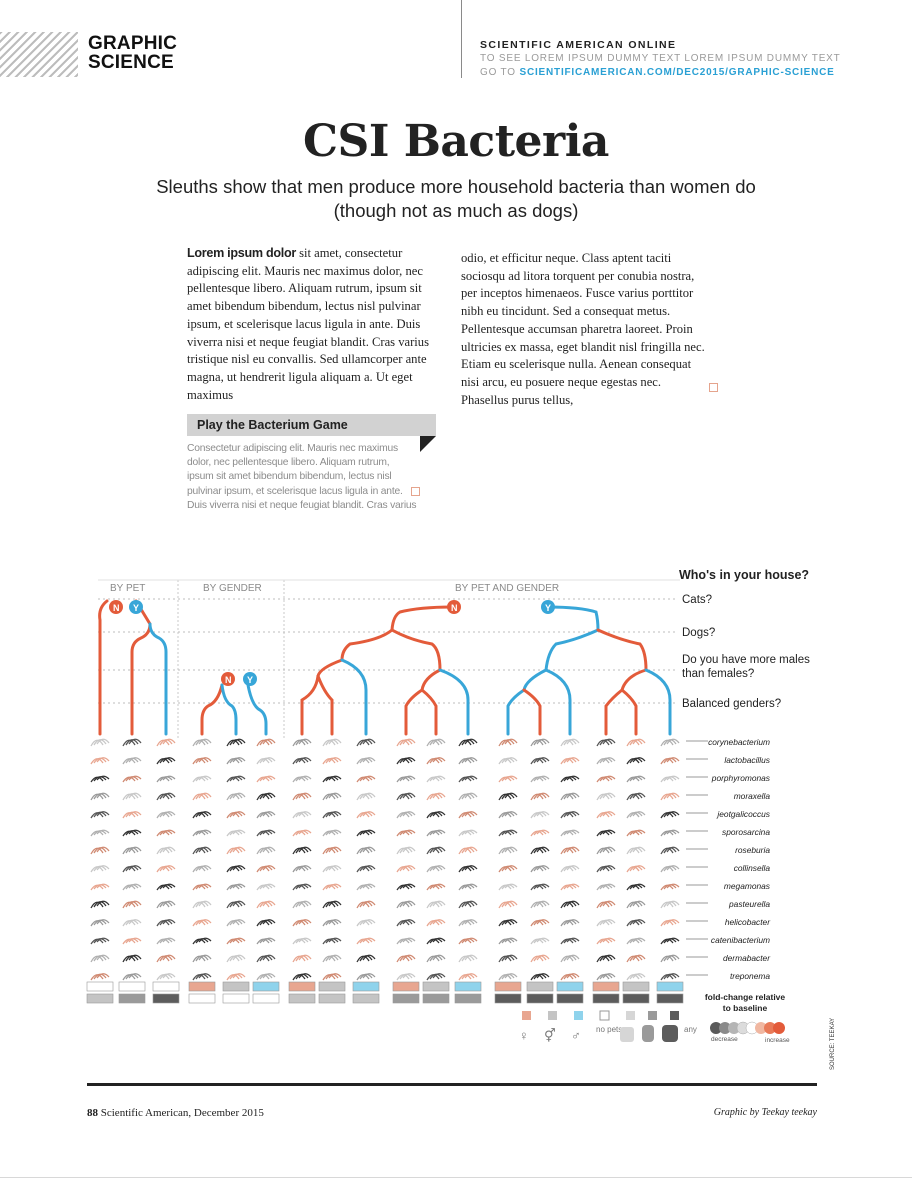  I want to click on bacterium-label: pasteurella, so click(749, 904).